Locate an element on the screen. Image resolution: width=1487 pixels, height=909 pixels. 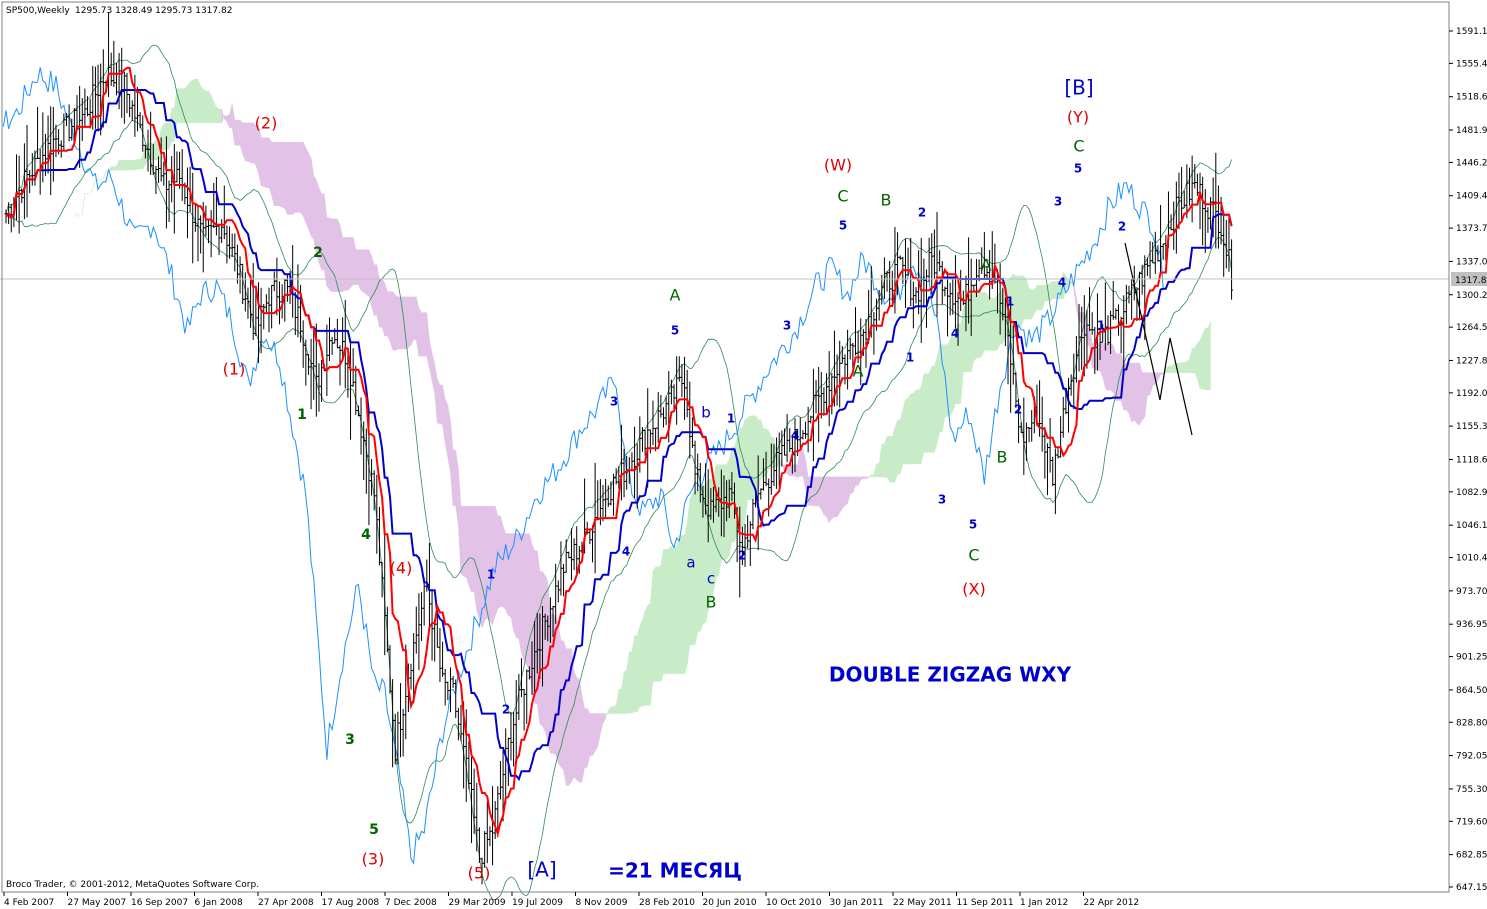
wave-label: C is located at coordinates (1078, 146).